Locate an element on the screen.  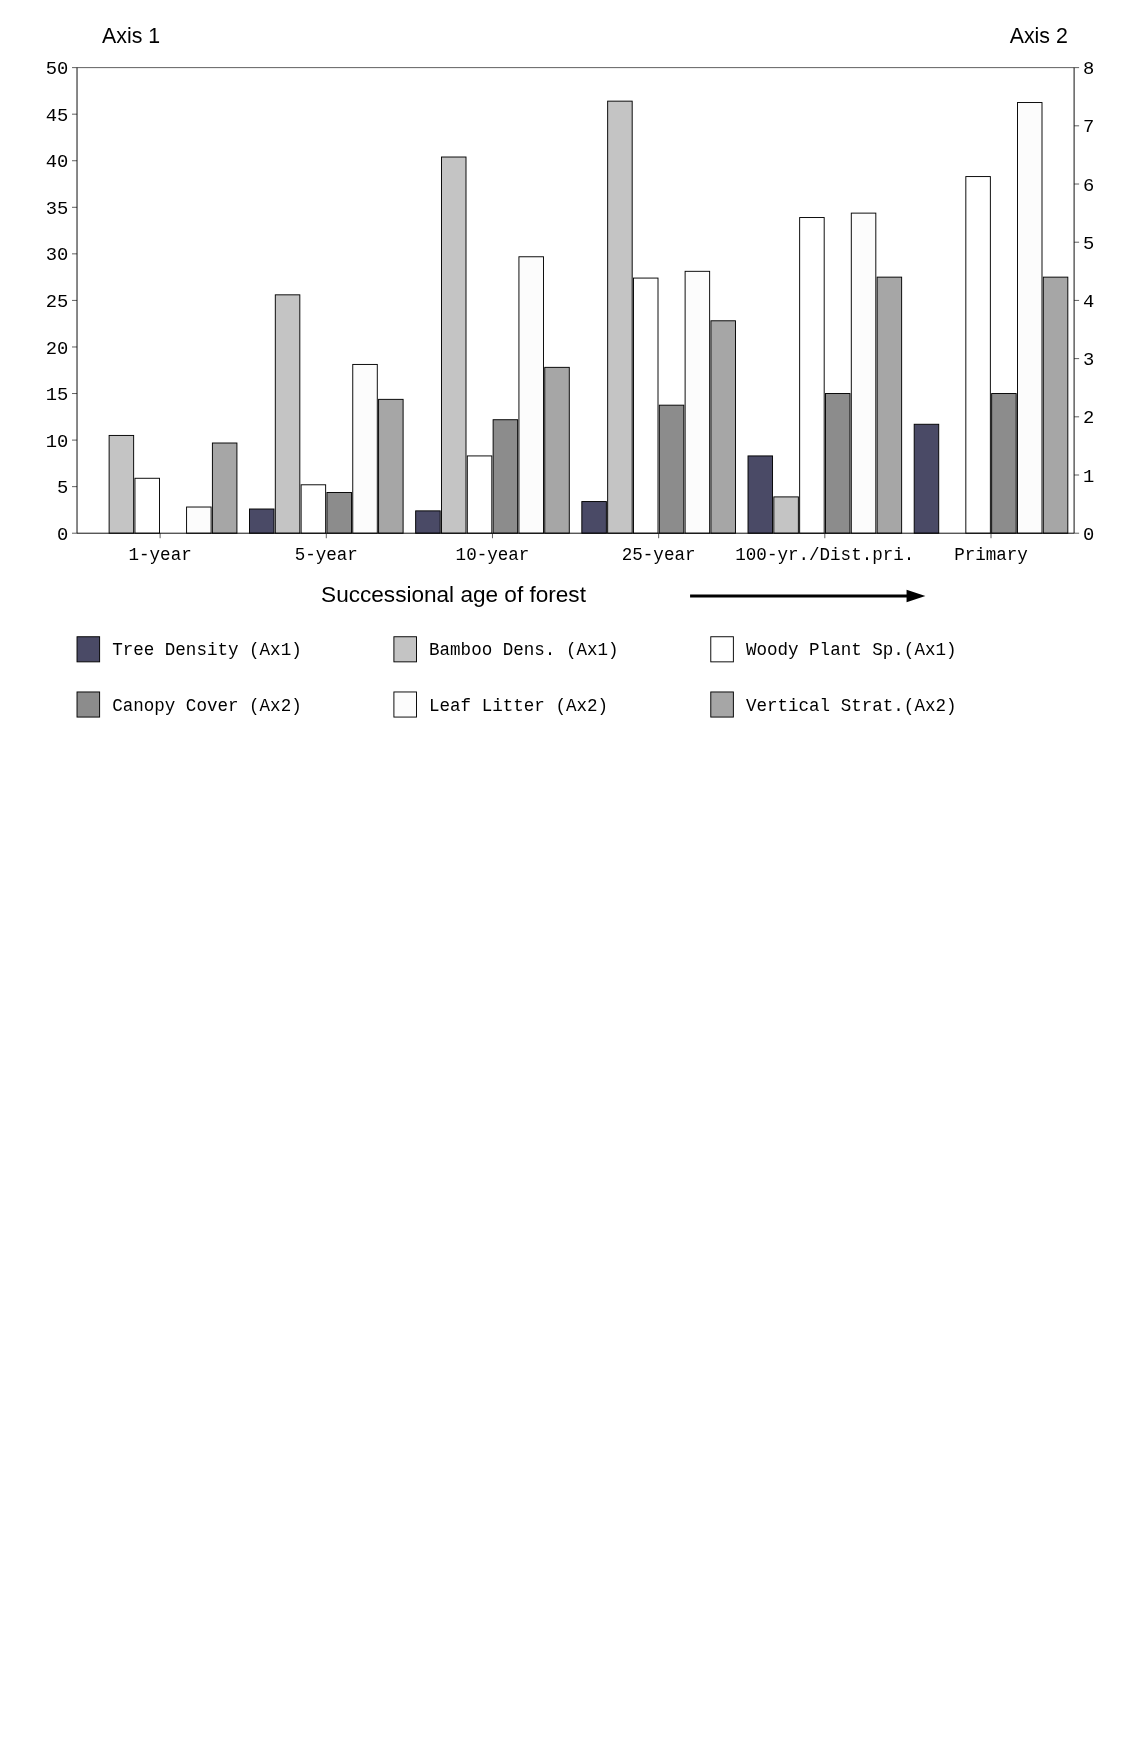
x-tick-label: Primary is located at coordinates (991, 554).